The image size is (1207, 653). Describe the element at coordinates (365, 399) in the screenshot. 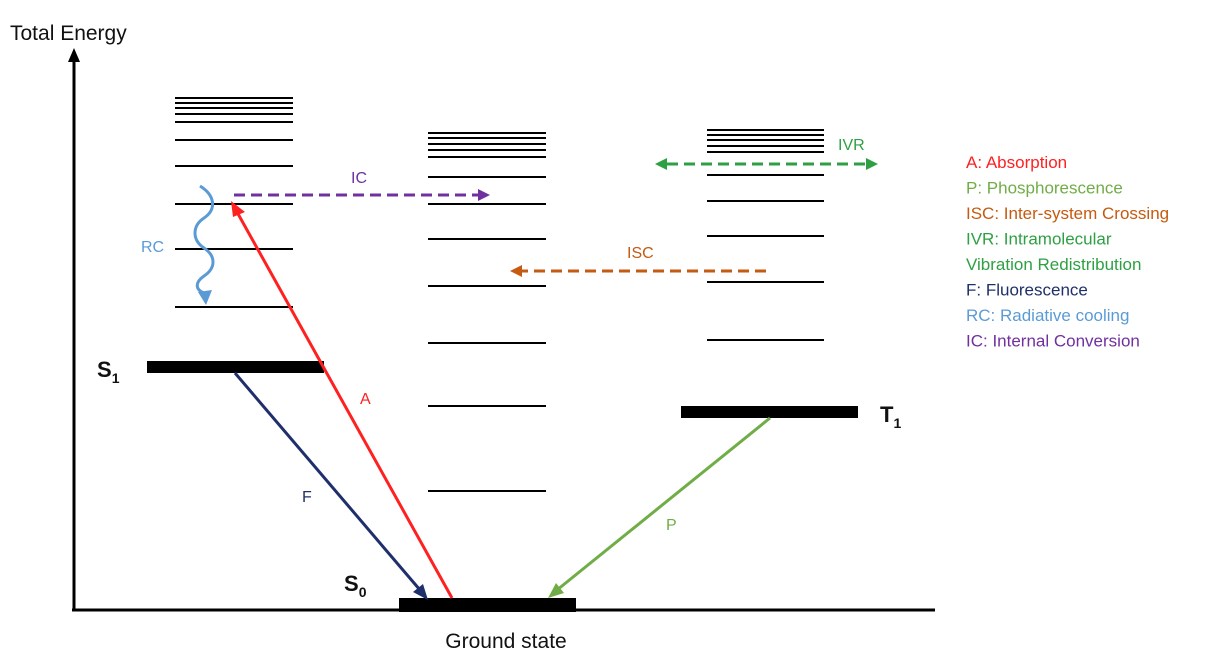

I see `absorption-label: A` at that location.